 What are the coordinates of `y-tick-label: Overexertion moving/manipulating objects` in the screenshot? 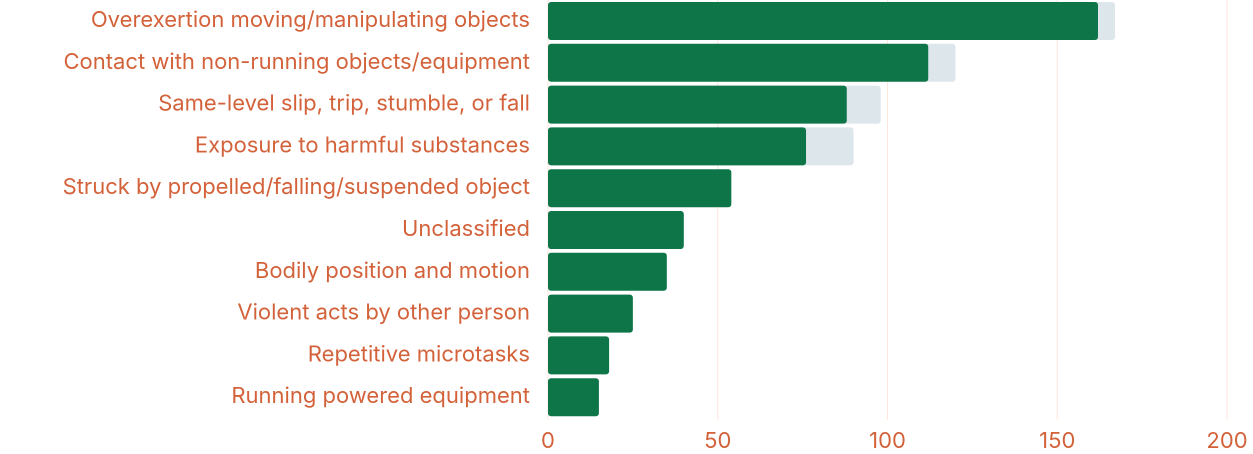 It's located at (310, 20).